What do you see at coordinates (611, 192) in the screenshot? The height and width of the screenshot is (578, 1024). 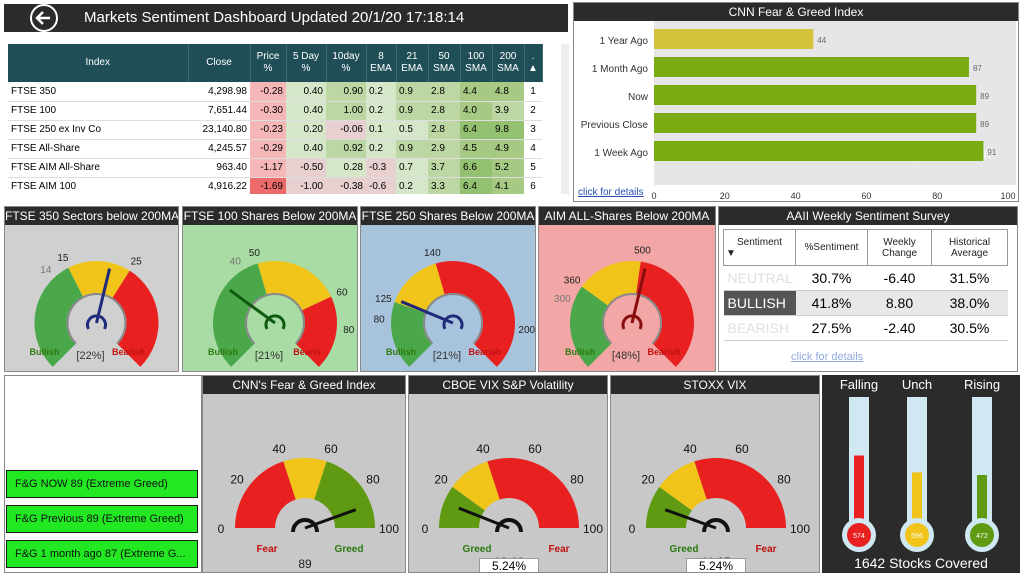 I see `cnn-details-link: click for details` at bounding box center [611, 192].